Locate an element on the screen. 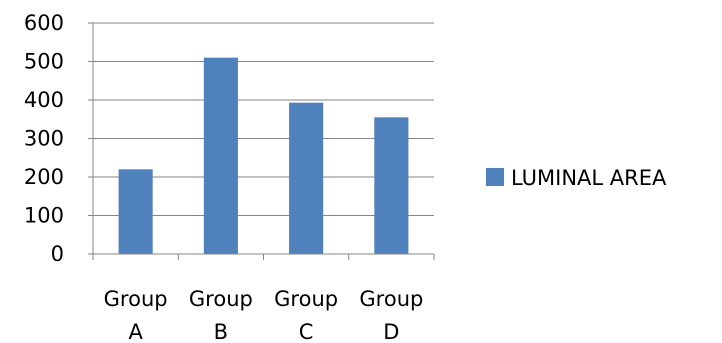 Image resolution: width=722 pixels, height=343 pixels. x-tick-labels: Group A Group B Group C Group D is located at coordinates (264, 315).